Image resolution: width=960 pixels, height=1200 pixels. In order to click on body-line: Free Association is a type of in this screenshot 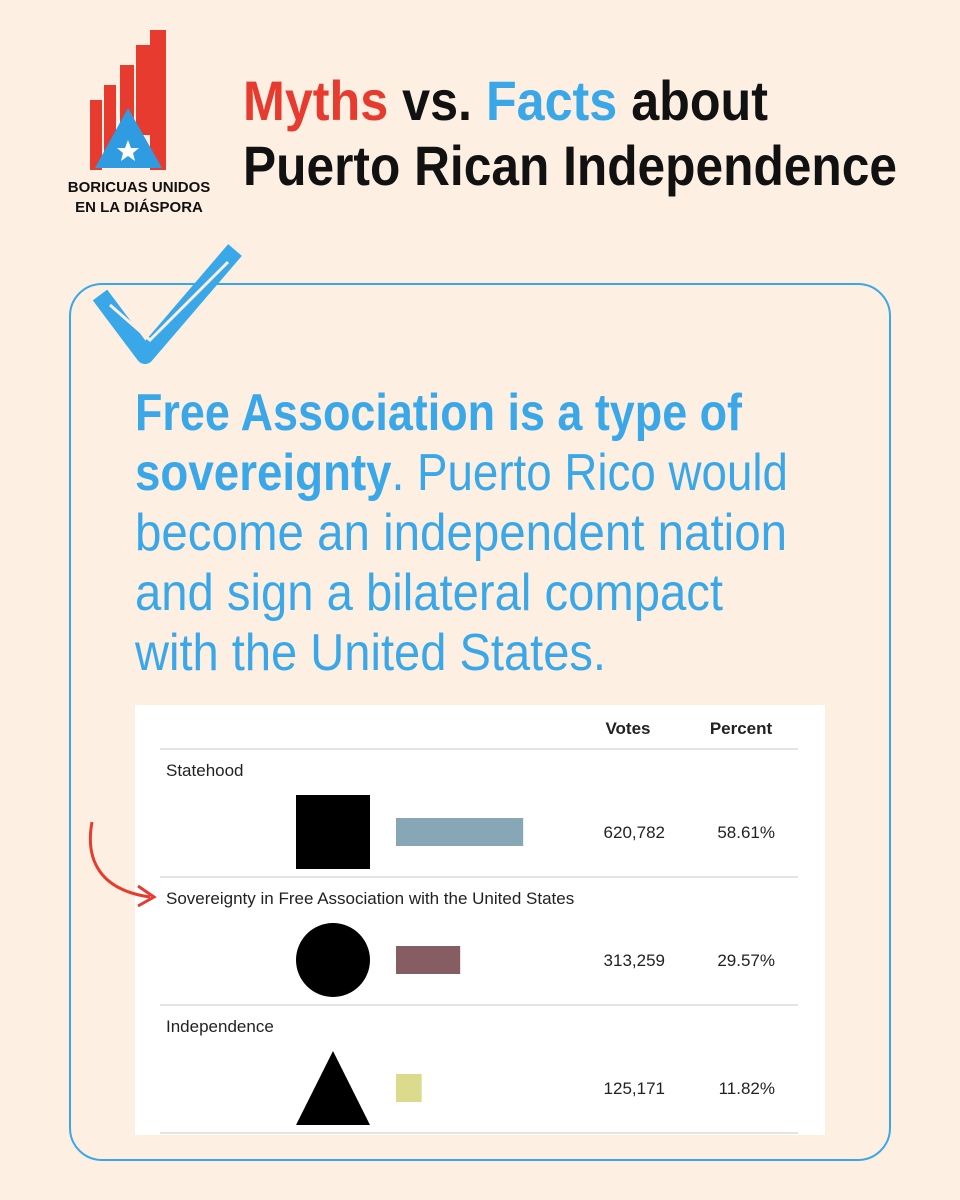, I will do `click(439, 413)`.